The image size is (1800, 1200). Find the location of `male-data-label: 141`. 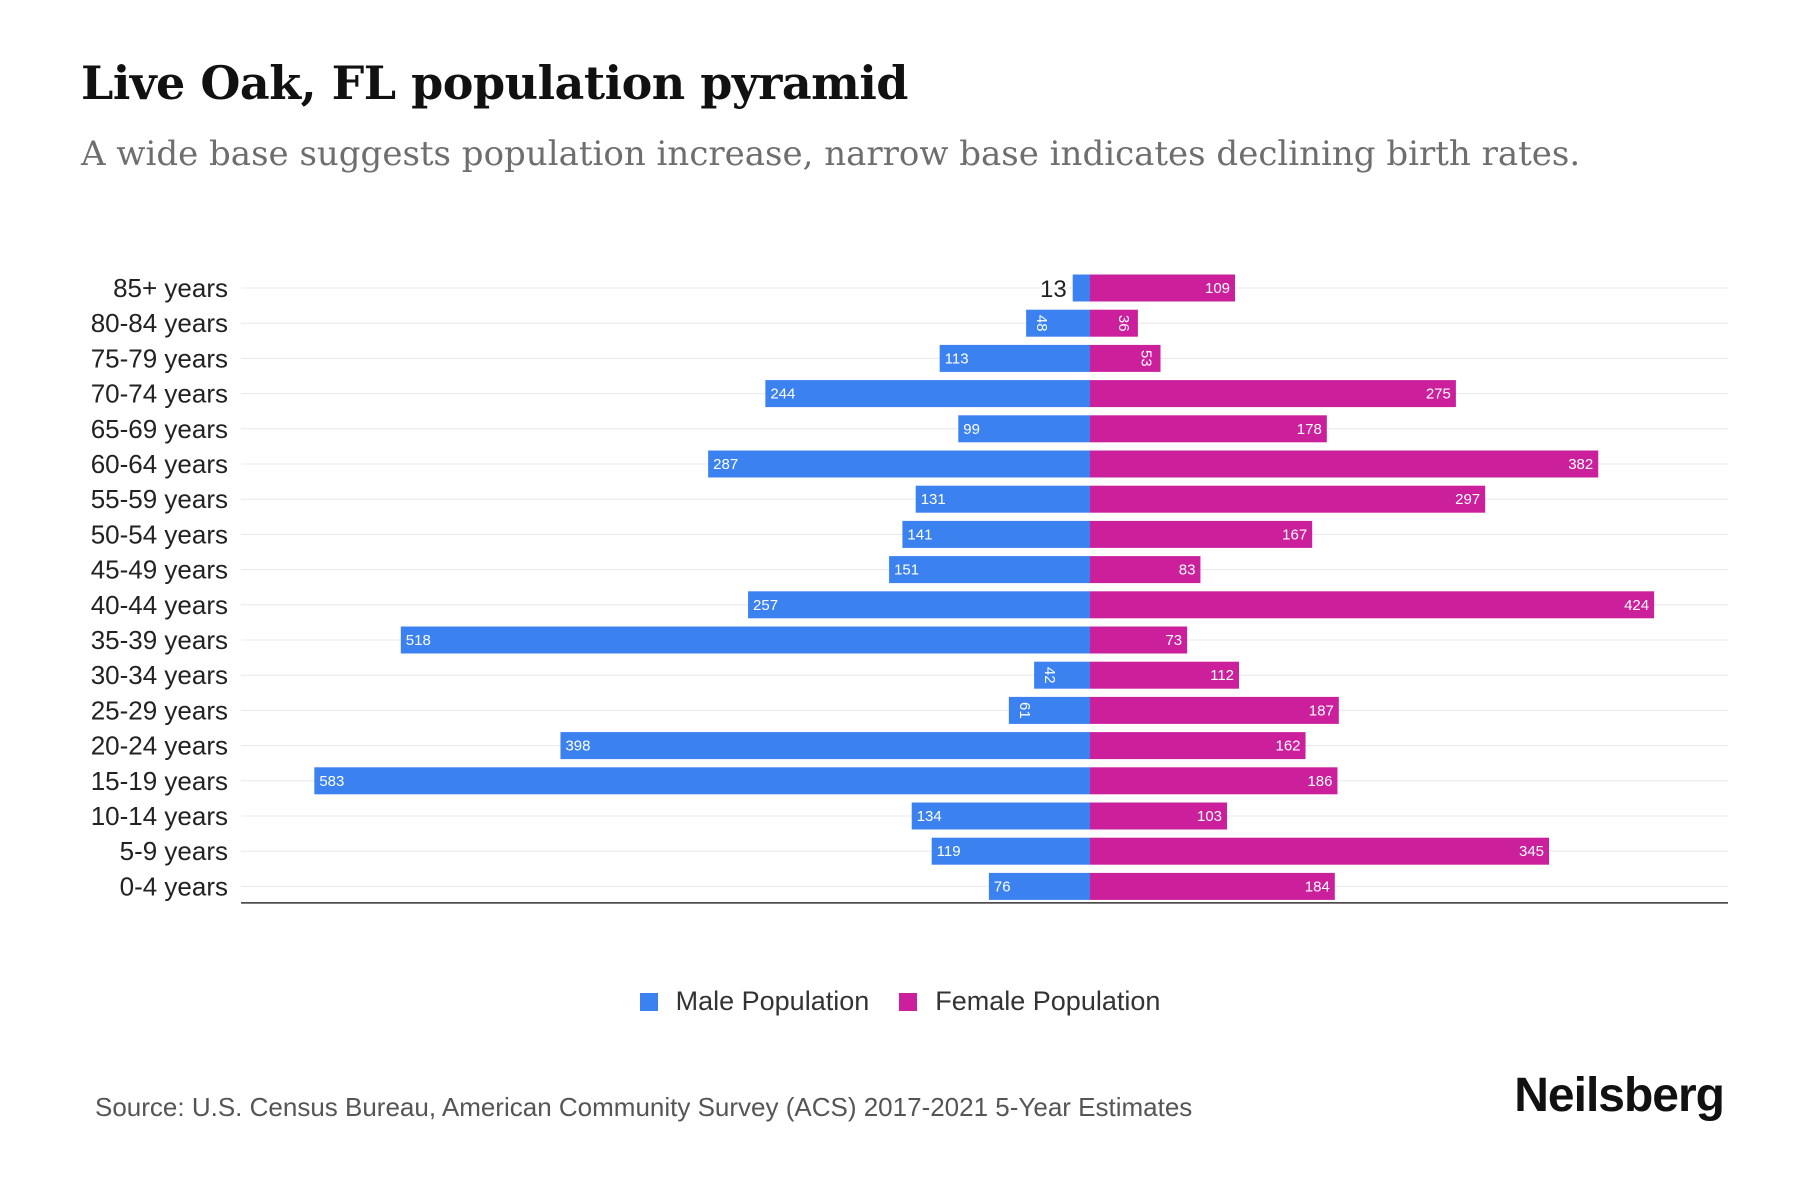

male-data-label: 141 is located at coordinates (919, 534).